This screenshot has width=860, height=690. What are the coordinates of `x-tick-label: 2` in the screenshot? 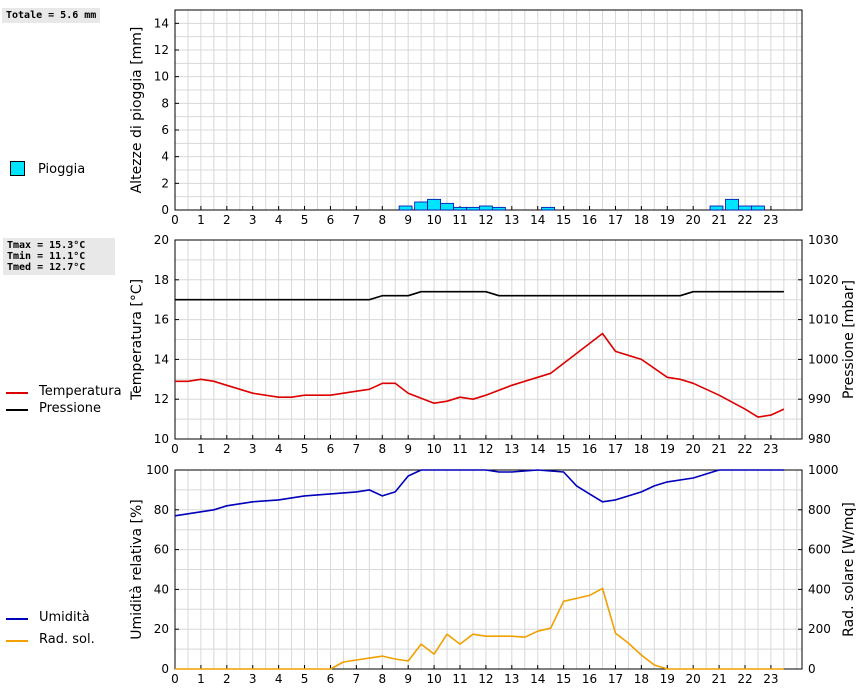 It's located at (227, 449).